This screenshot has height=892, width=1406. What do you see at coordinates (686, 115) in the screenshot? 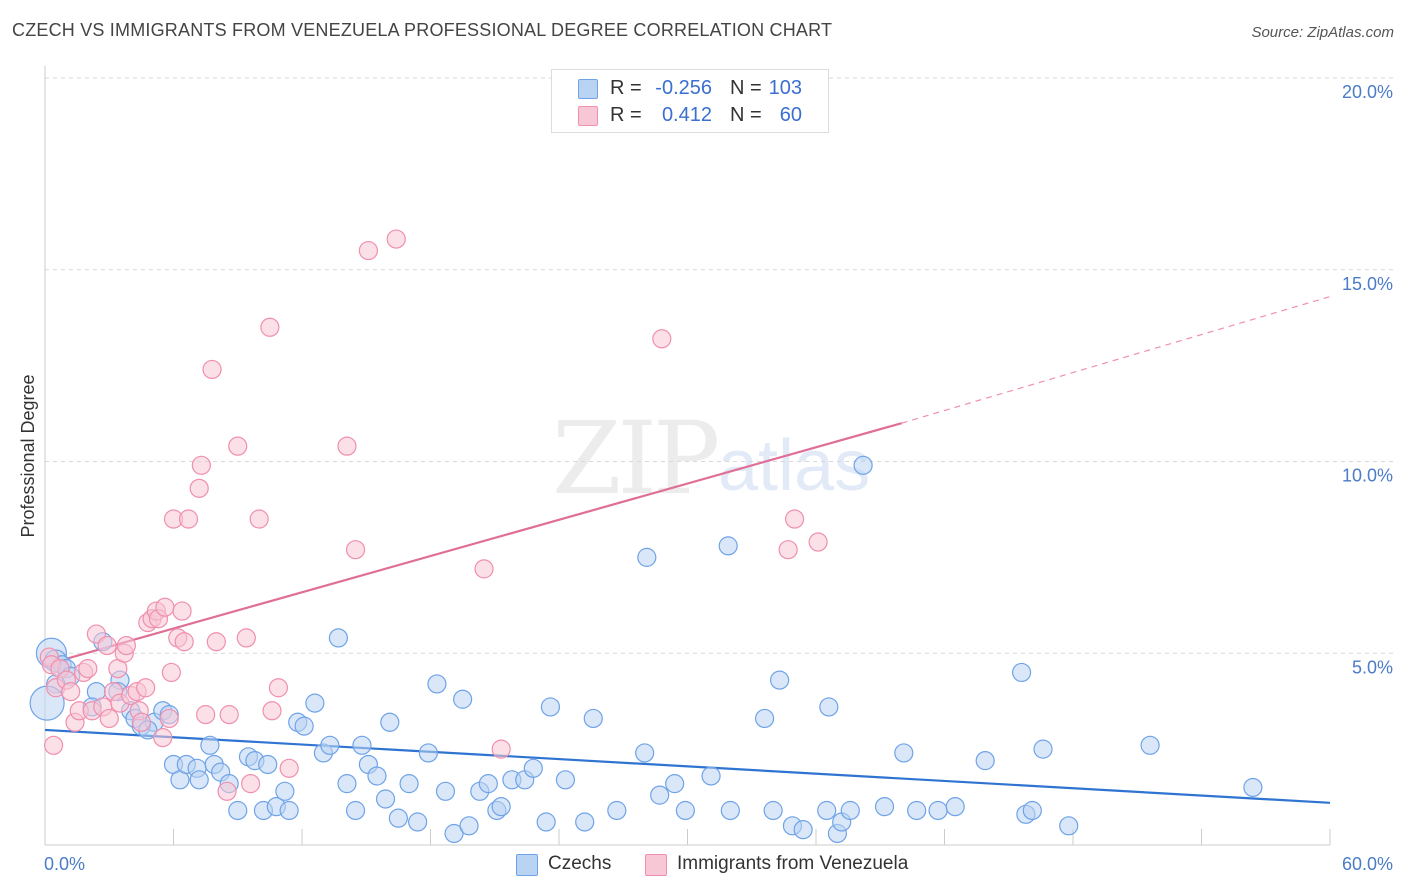
I see `r-value: 0.412` at bounding box center [686, 115].